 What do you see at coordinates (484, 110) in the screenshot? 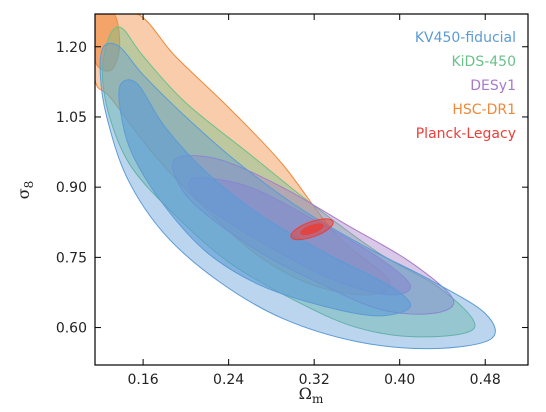
I see `legend-entry-hsc-dr1: HSC-DR1` at bounding box center [484, 110].